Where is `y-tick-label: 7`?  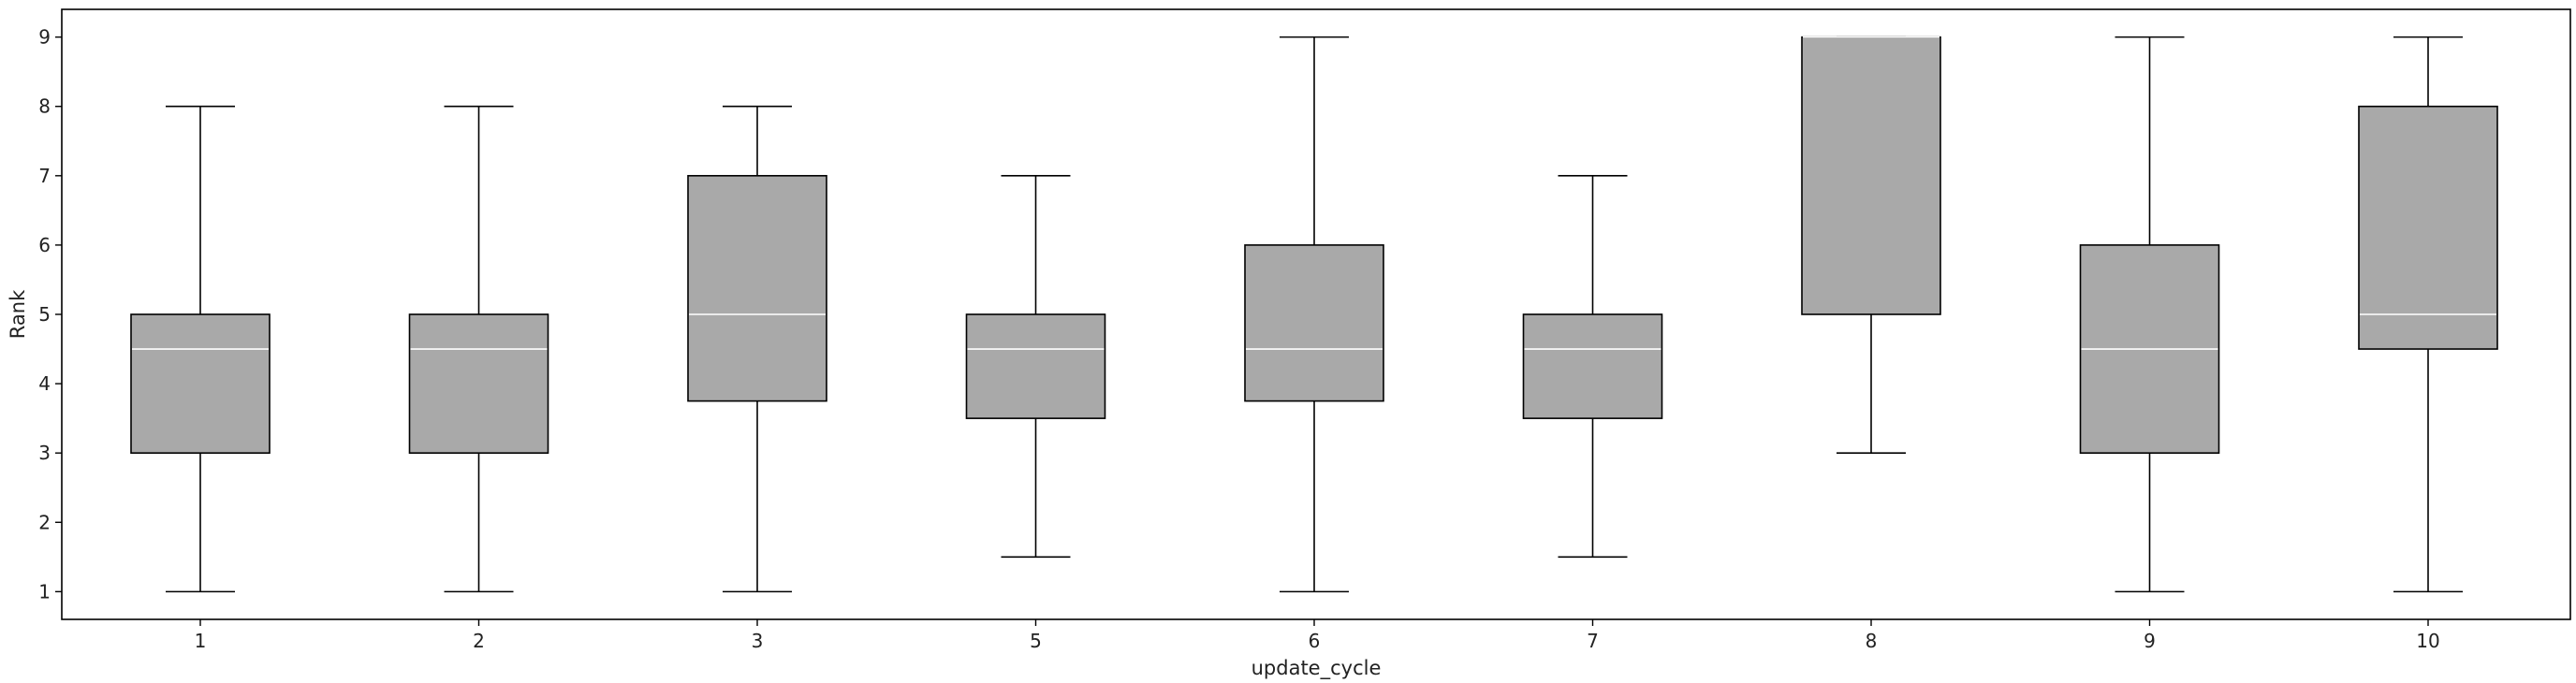
y-tick-label: 7 is located at coordinates (44, 176).